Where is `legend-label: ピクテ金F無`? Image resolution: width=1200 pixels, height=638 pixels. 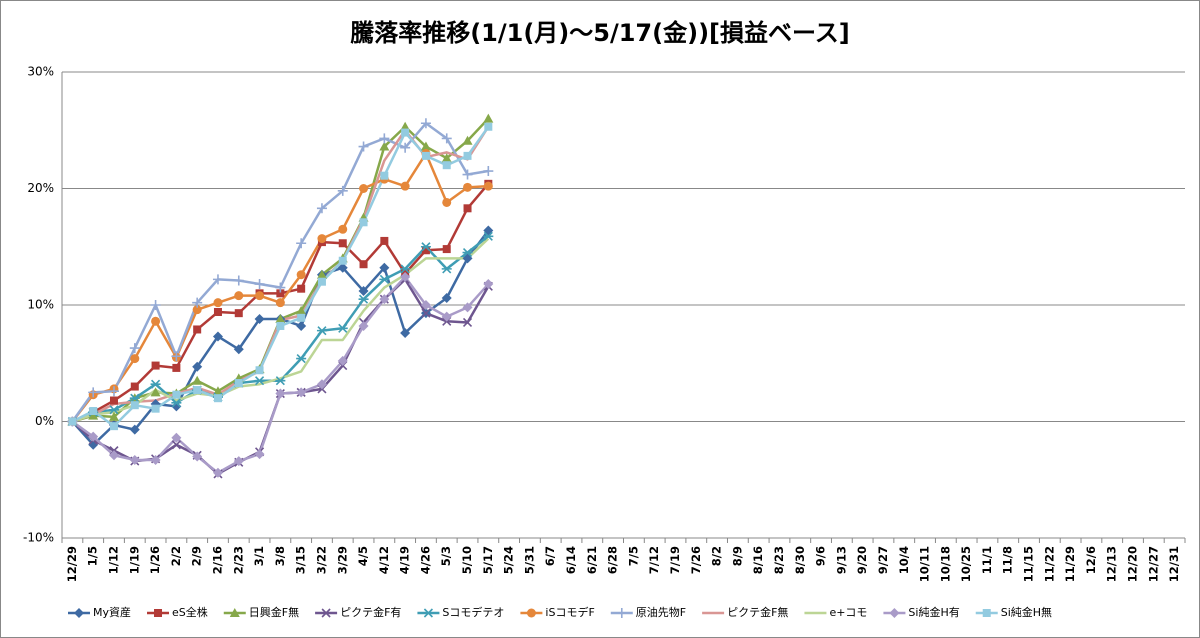
legend-label: ピクテ金F無 is located at coordinates (757, 612).